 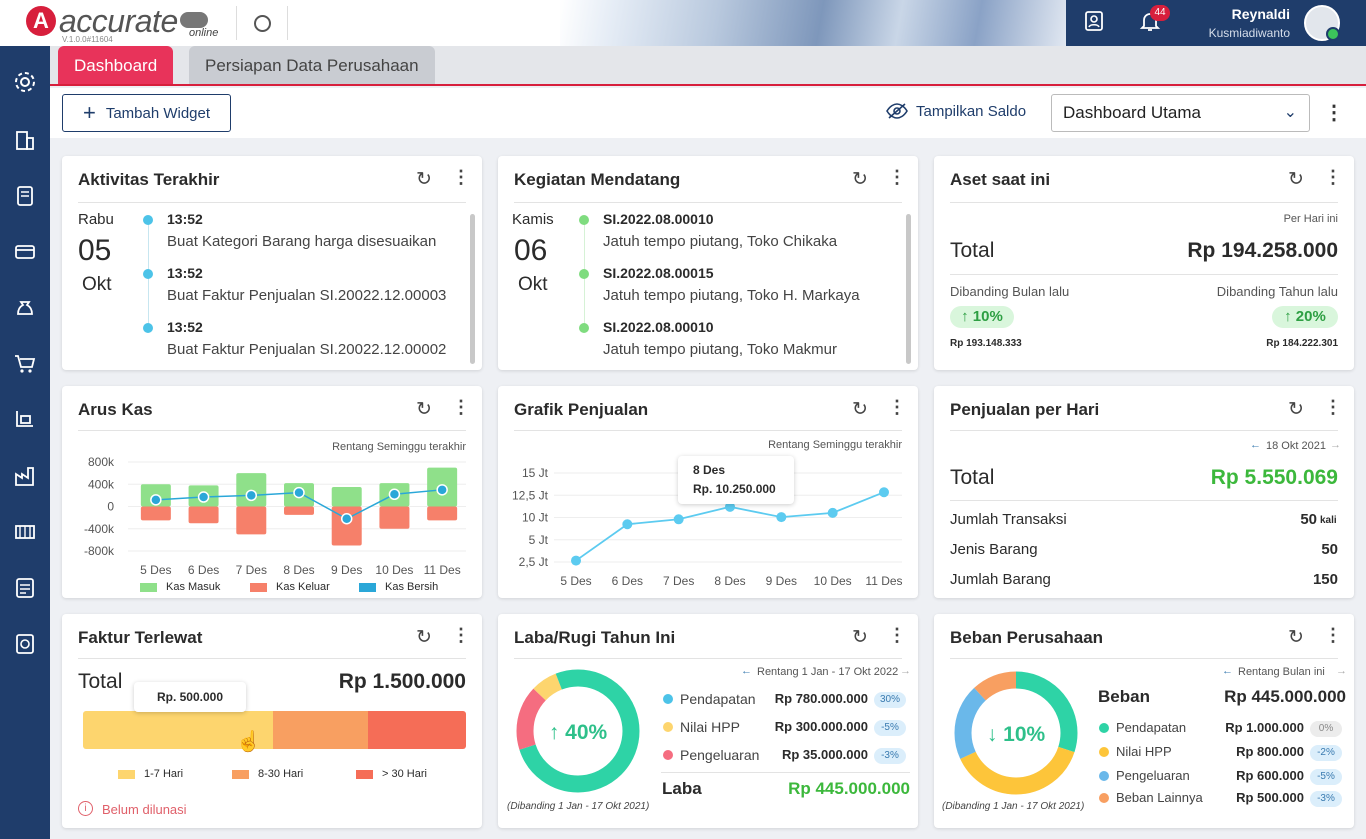 What do you see at coordinates (248, 742) in the screenshot?
I see `cursor-hand-icon: ☝` at bounding box center [248, 742].